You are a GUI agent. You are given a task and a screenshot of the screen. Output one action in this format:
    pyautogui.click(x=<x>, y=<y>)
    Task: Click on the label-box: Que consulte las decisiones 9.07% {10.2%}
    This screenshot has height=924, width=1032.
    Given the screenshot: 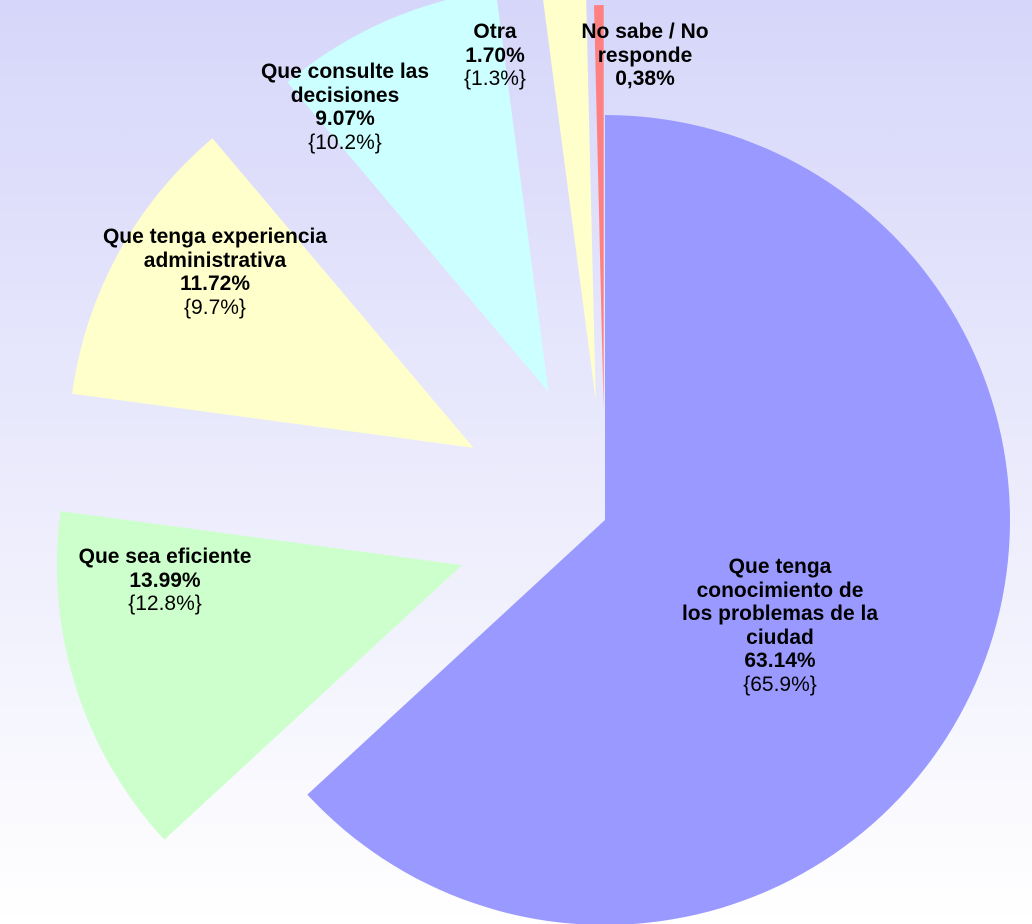 What is the action you would take?
    pyautogui.click(x=345, y=107)
    